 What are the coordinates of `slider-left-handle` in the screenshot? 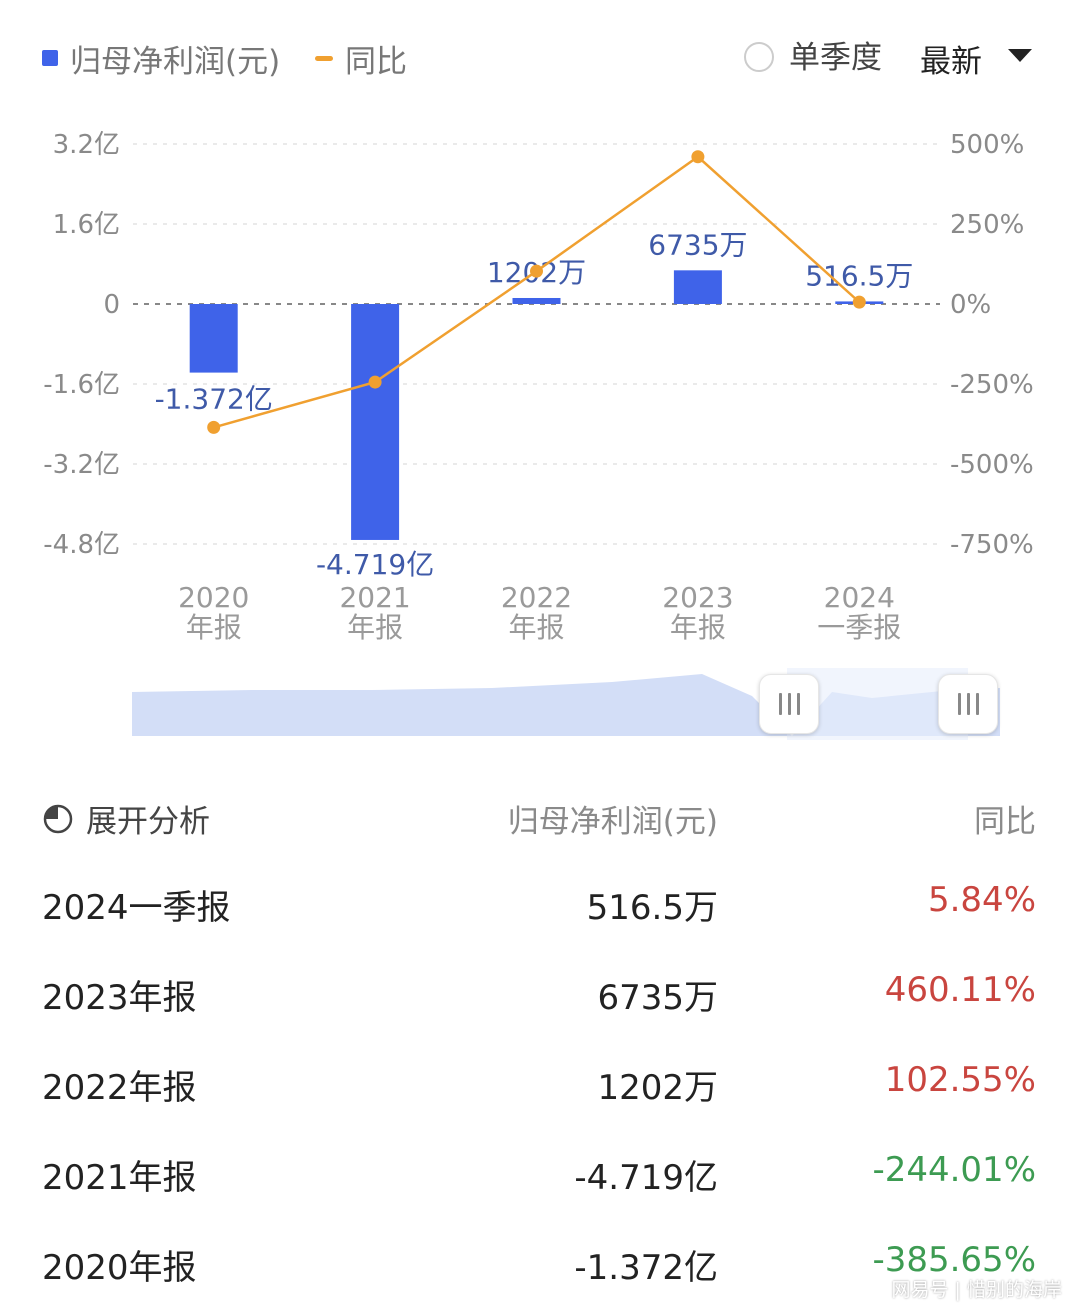 It's located at (789, 704).